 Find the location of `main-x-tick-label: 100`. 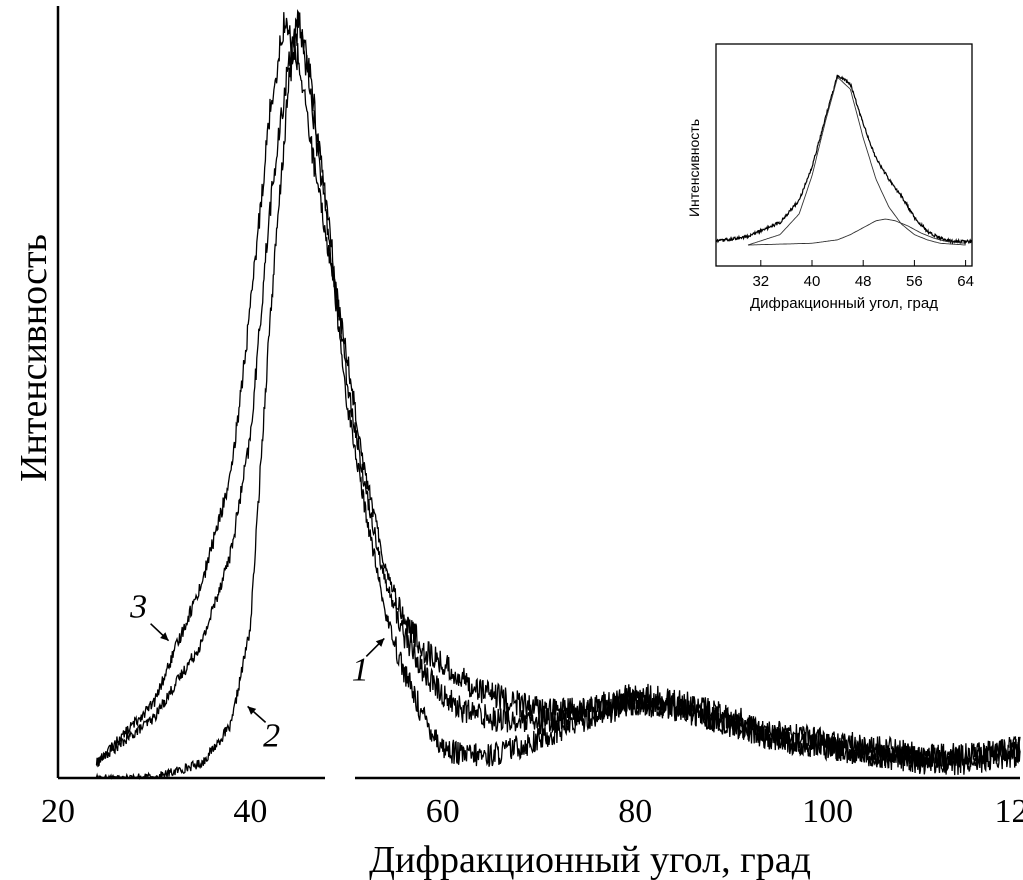

main-x-tick-label: 100 is located at coordinates (827, 811).